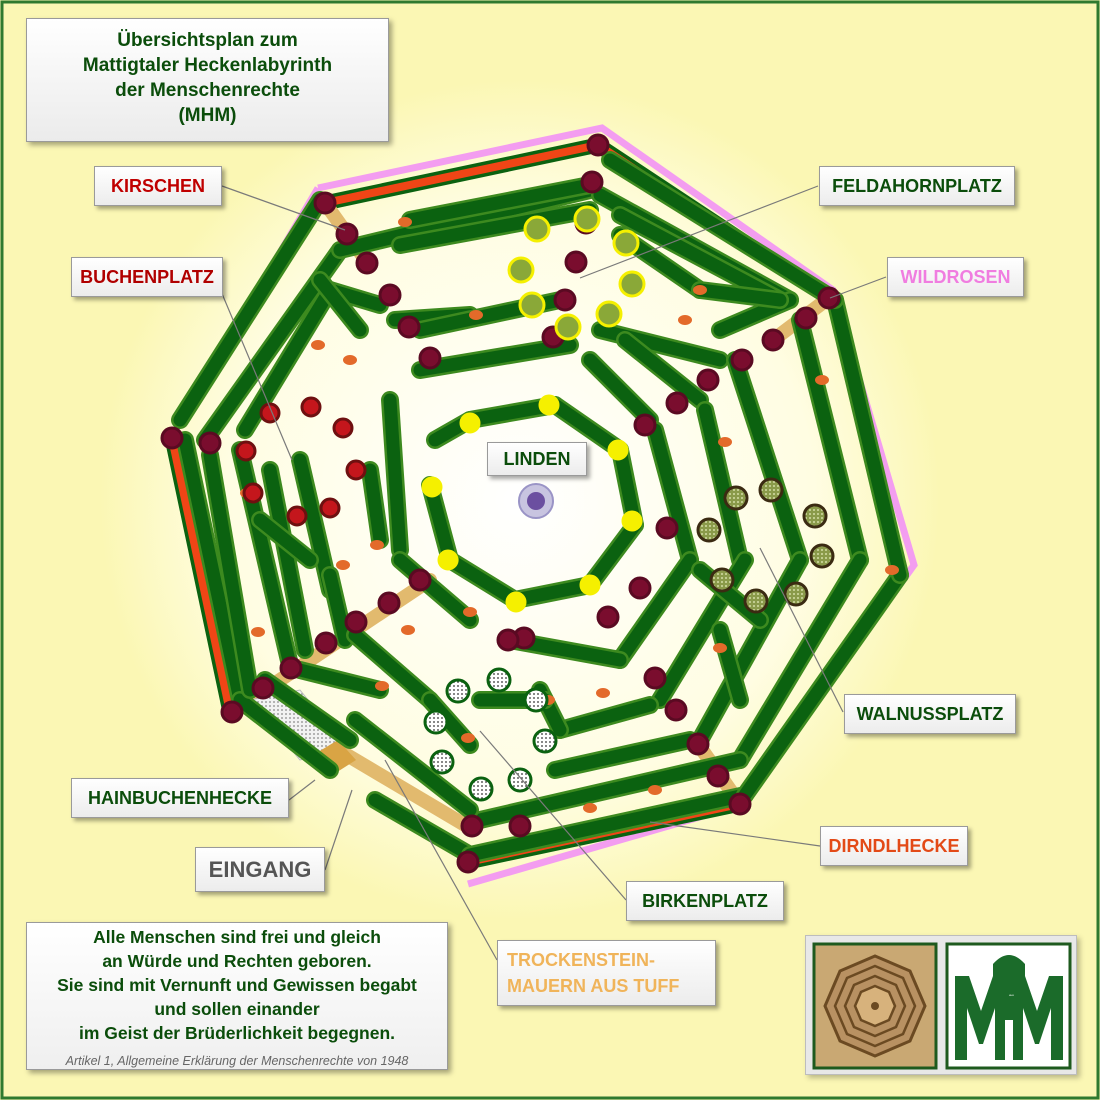 The image size is (1100, 1100). Describe the element at coordinates (917, 186) in the screenshot. I see `label-feldahornplatz: FELDAHORNPLATZ` at that location.